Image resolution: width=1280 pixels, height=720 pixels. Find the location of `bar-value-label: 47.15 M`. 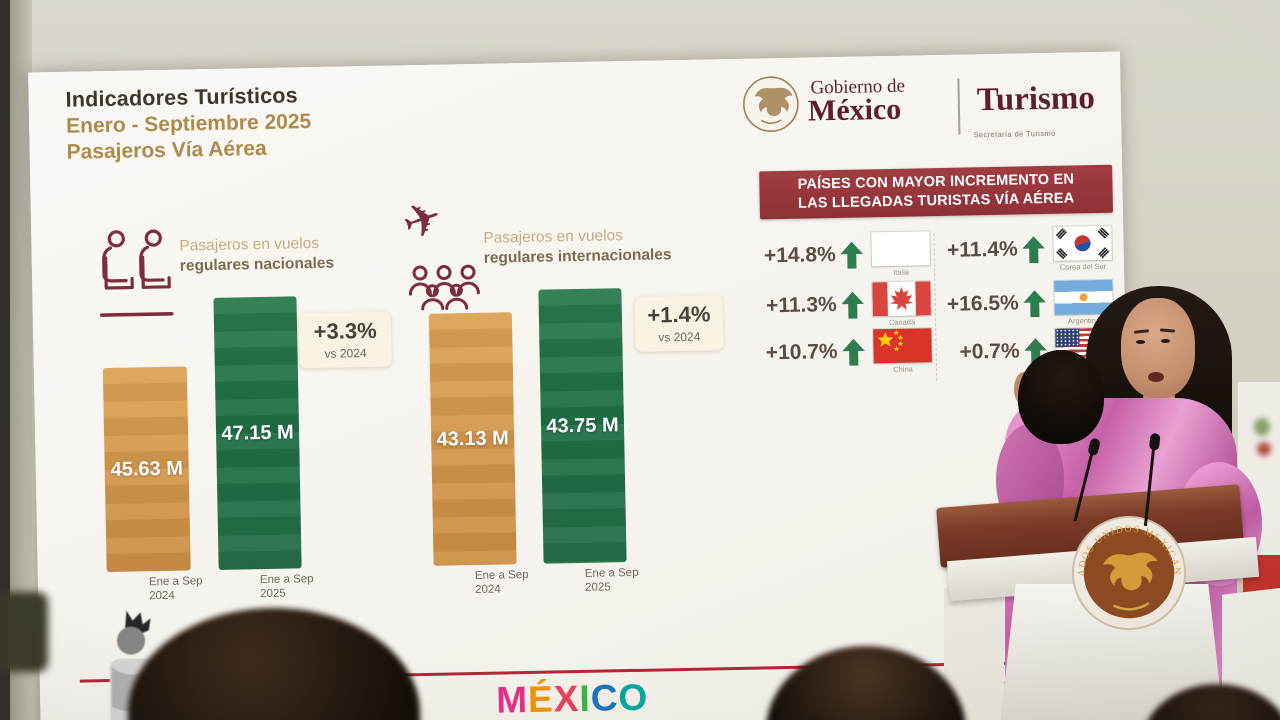

bar-value-label: 47.15 M is located at coordinates (257, 432).